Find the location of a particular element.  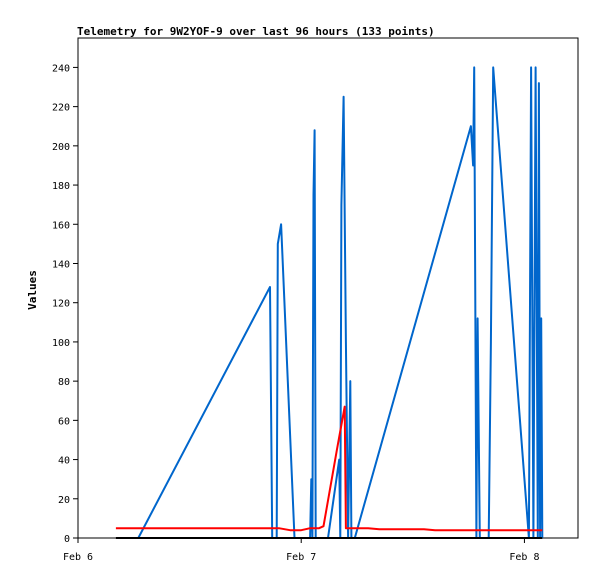

x-axis: Feb 6 Feb 7 Feb 8 is located at coordinates (301, 550).